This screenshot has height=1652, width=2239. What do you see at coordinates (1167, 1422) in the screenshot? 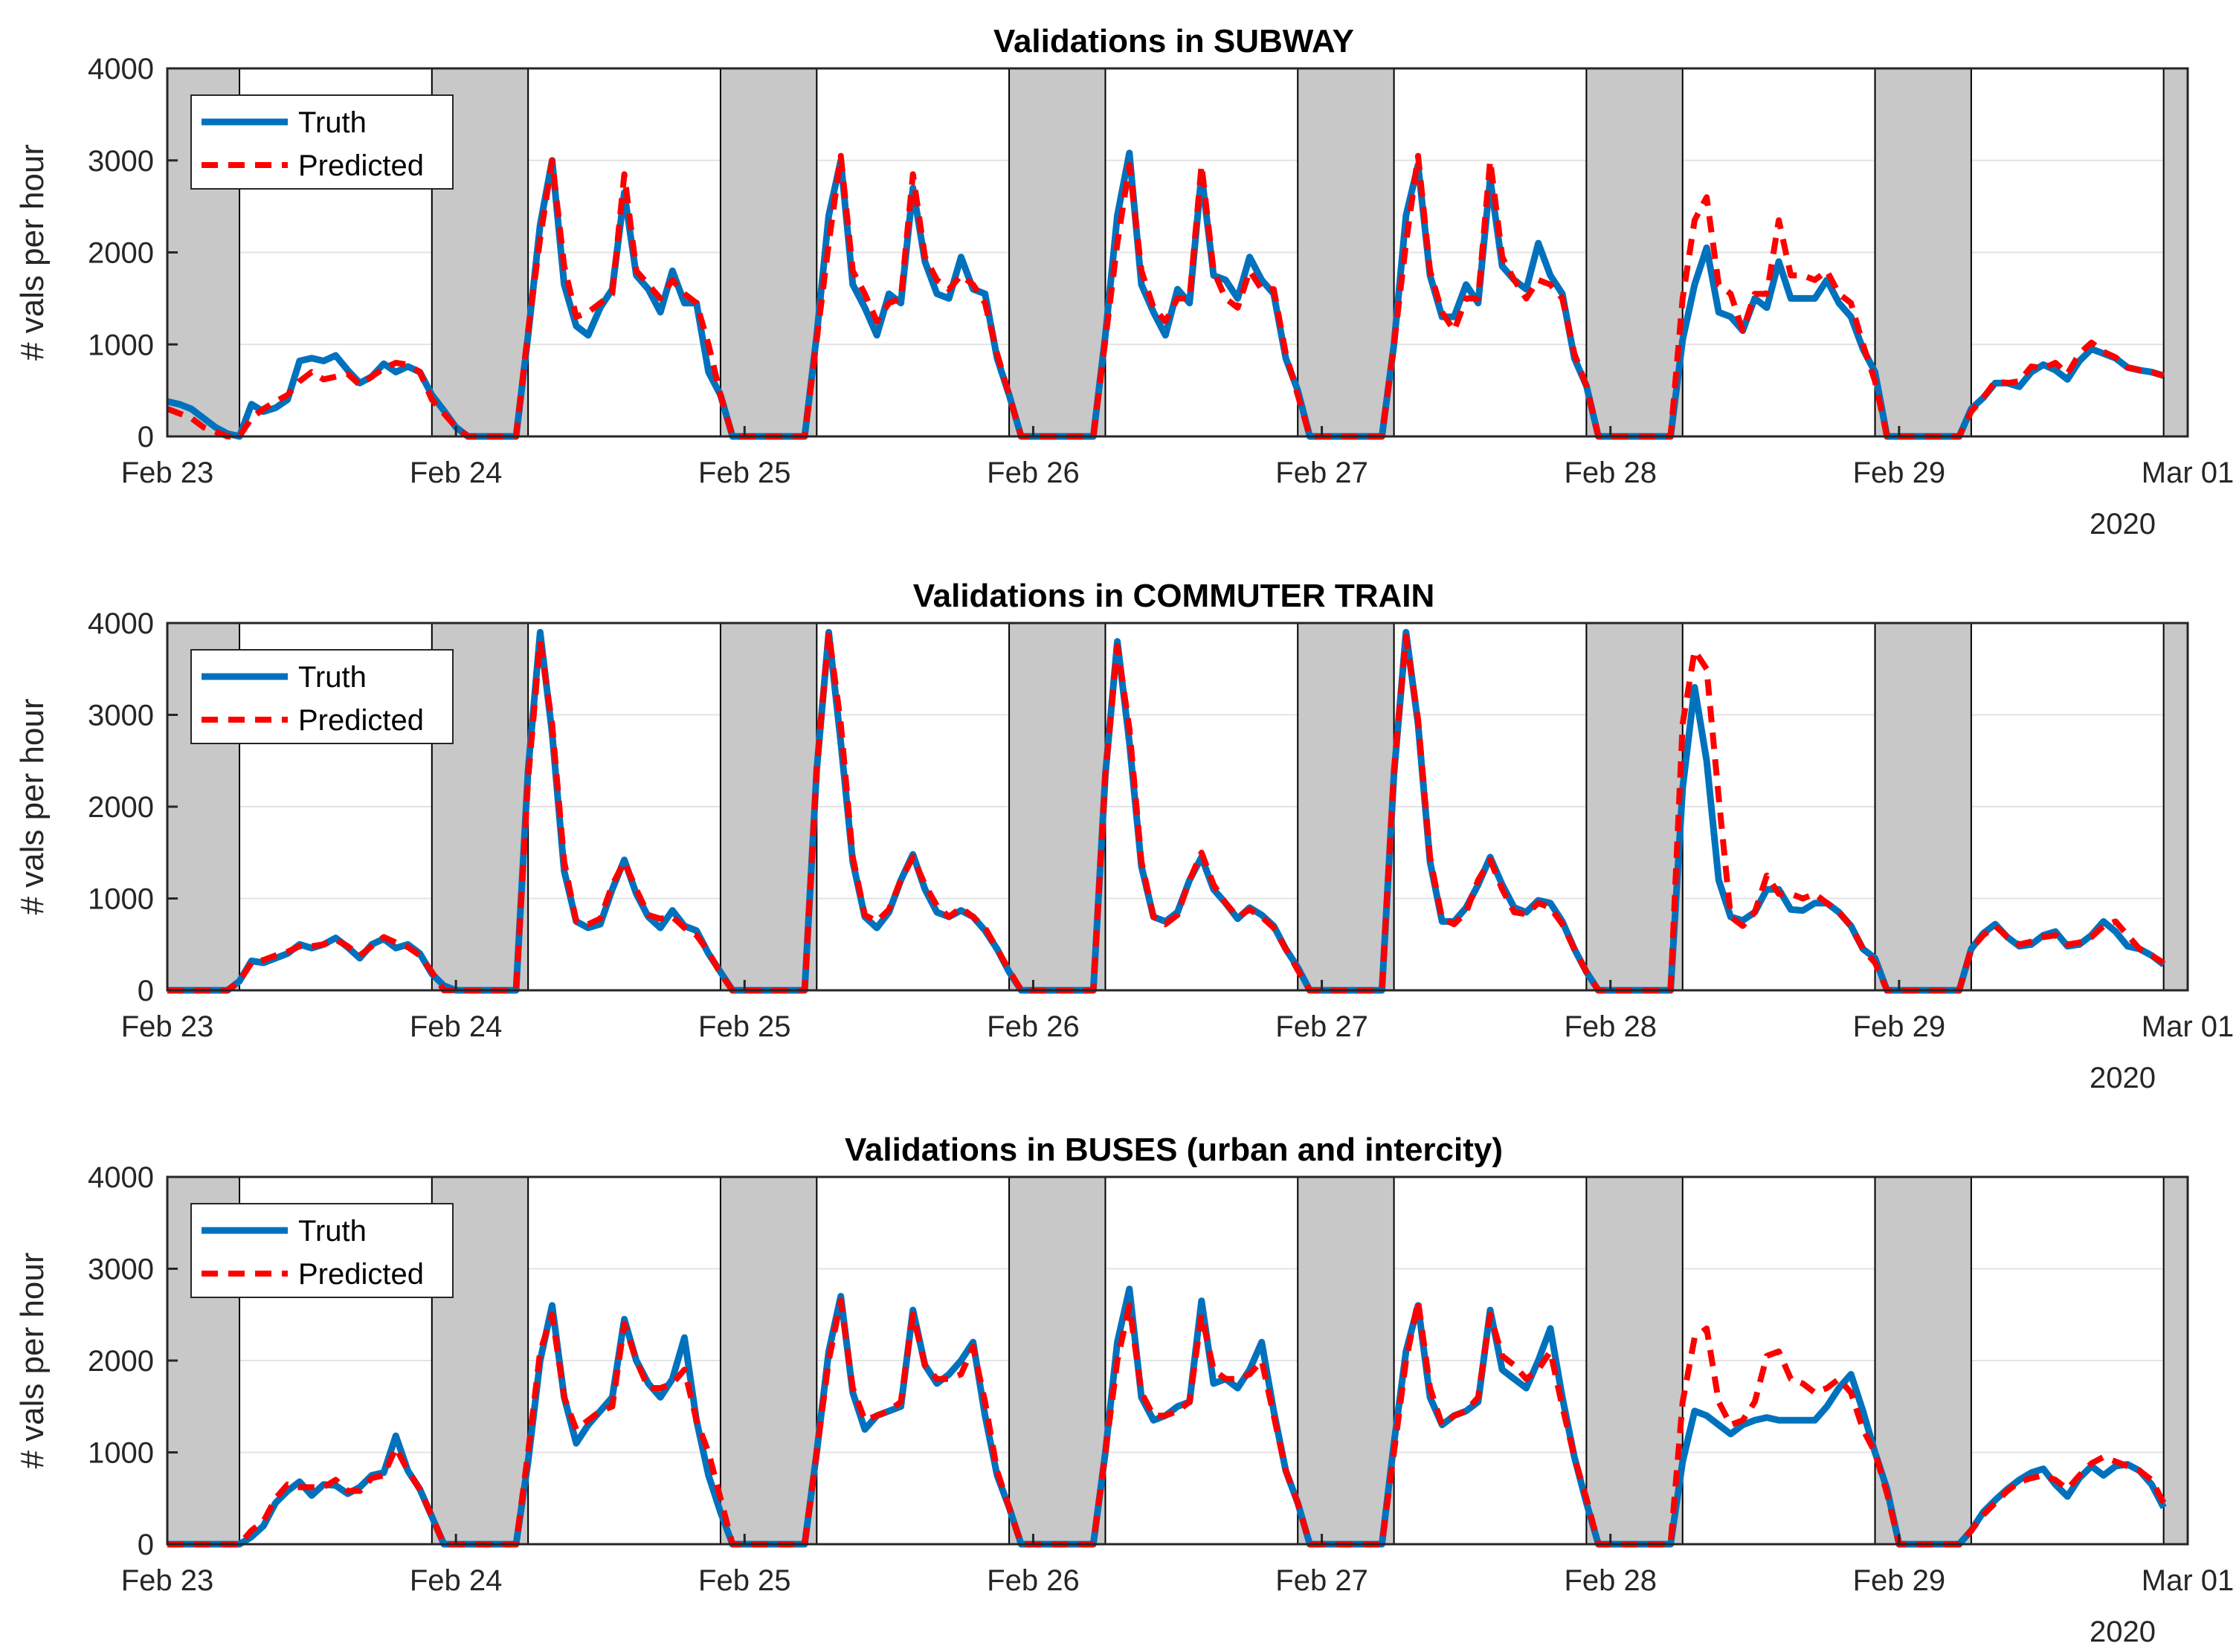
I see `series-line-predicted` at bounding box center [1167, 1422].